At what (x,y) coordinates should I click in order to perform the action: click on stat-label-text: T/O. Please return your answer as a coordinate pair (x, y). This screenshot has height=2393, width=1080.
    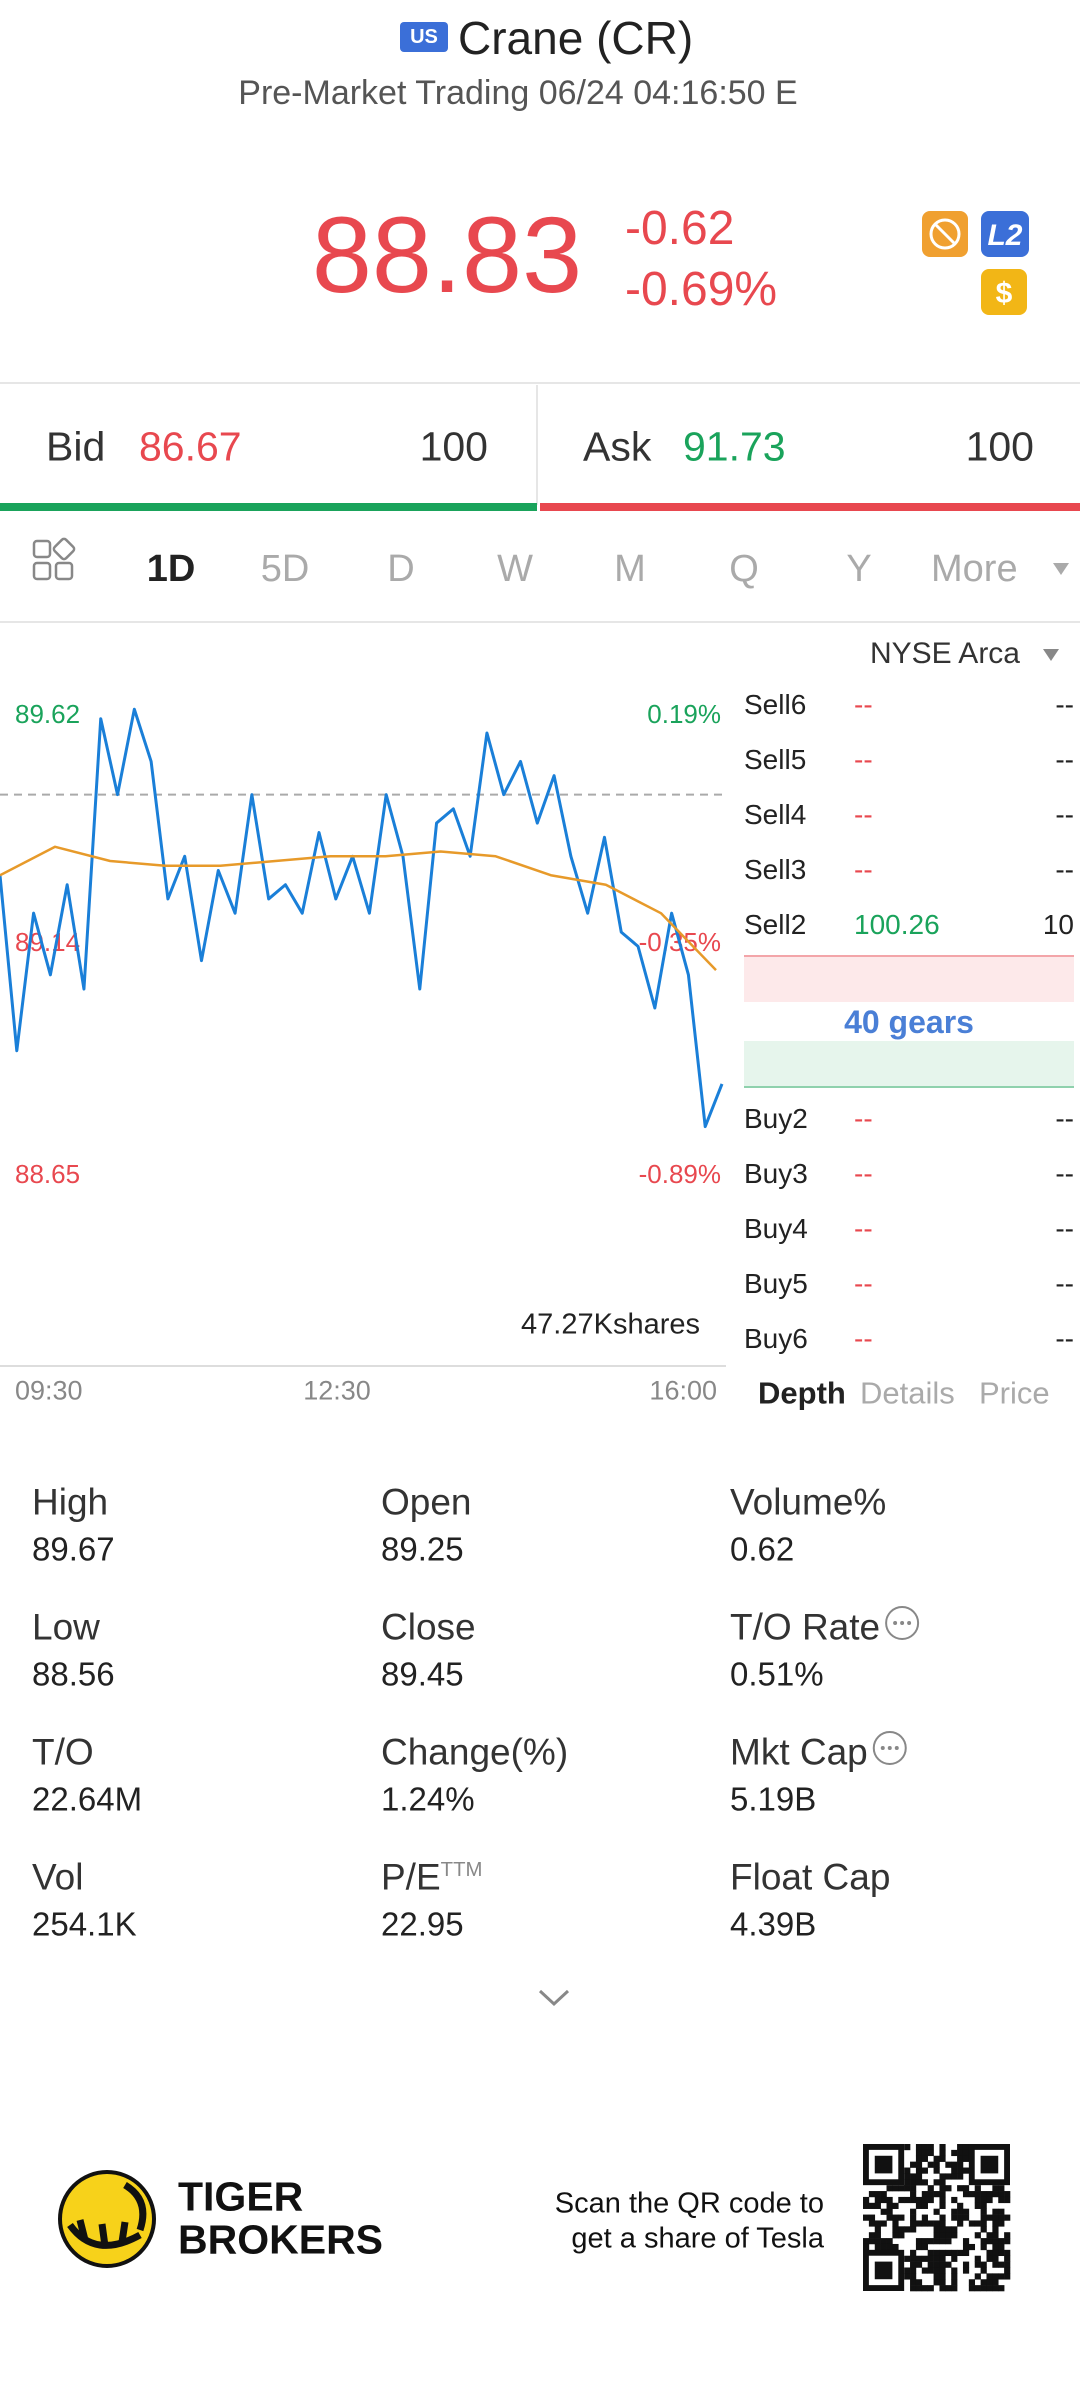
    Looking at the image, I should click on (63, 1752).